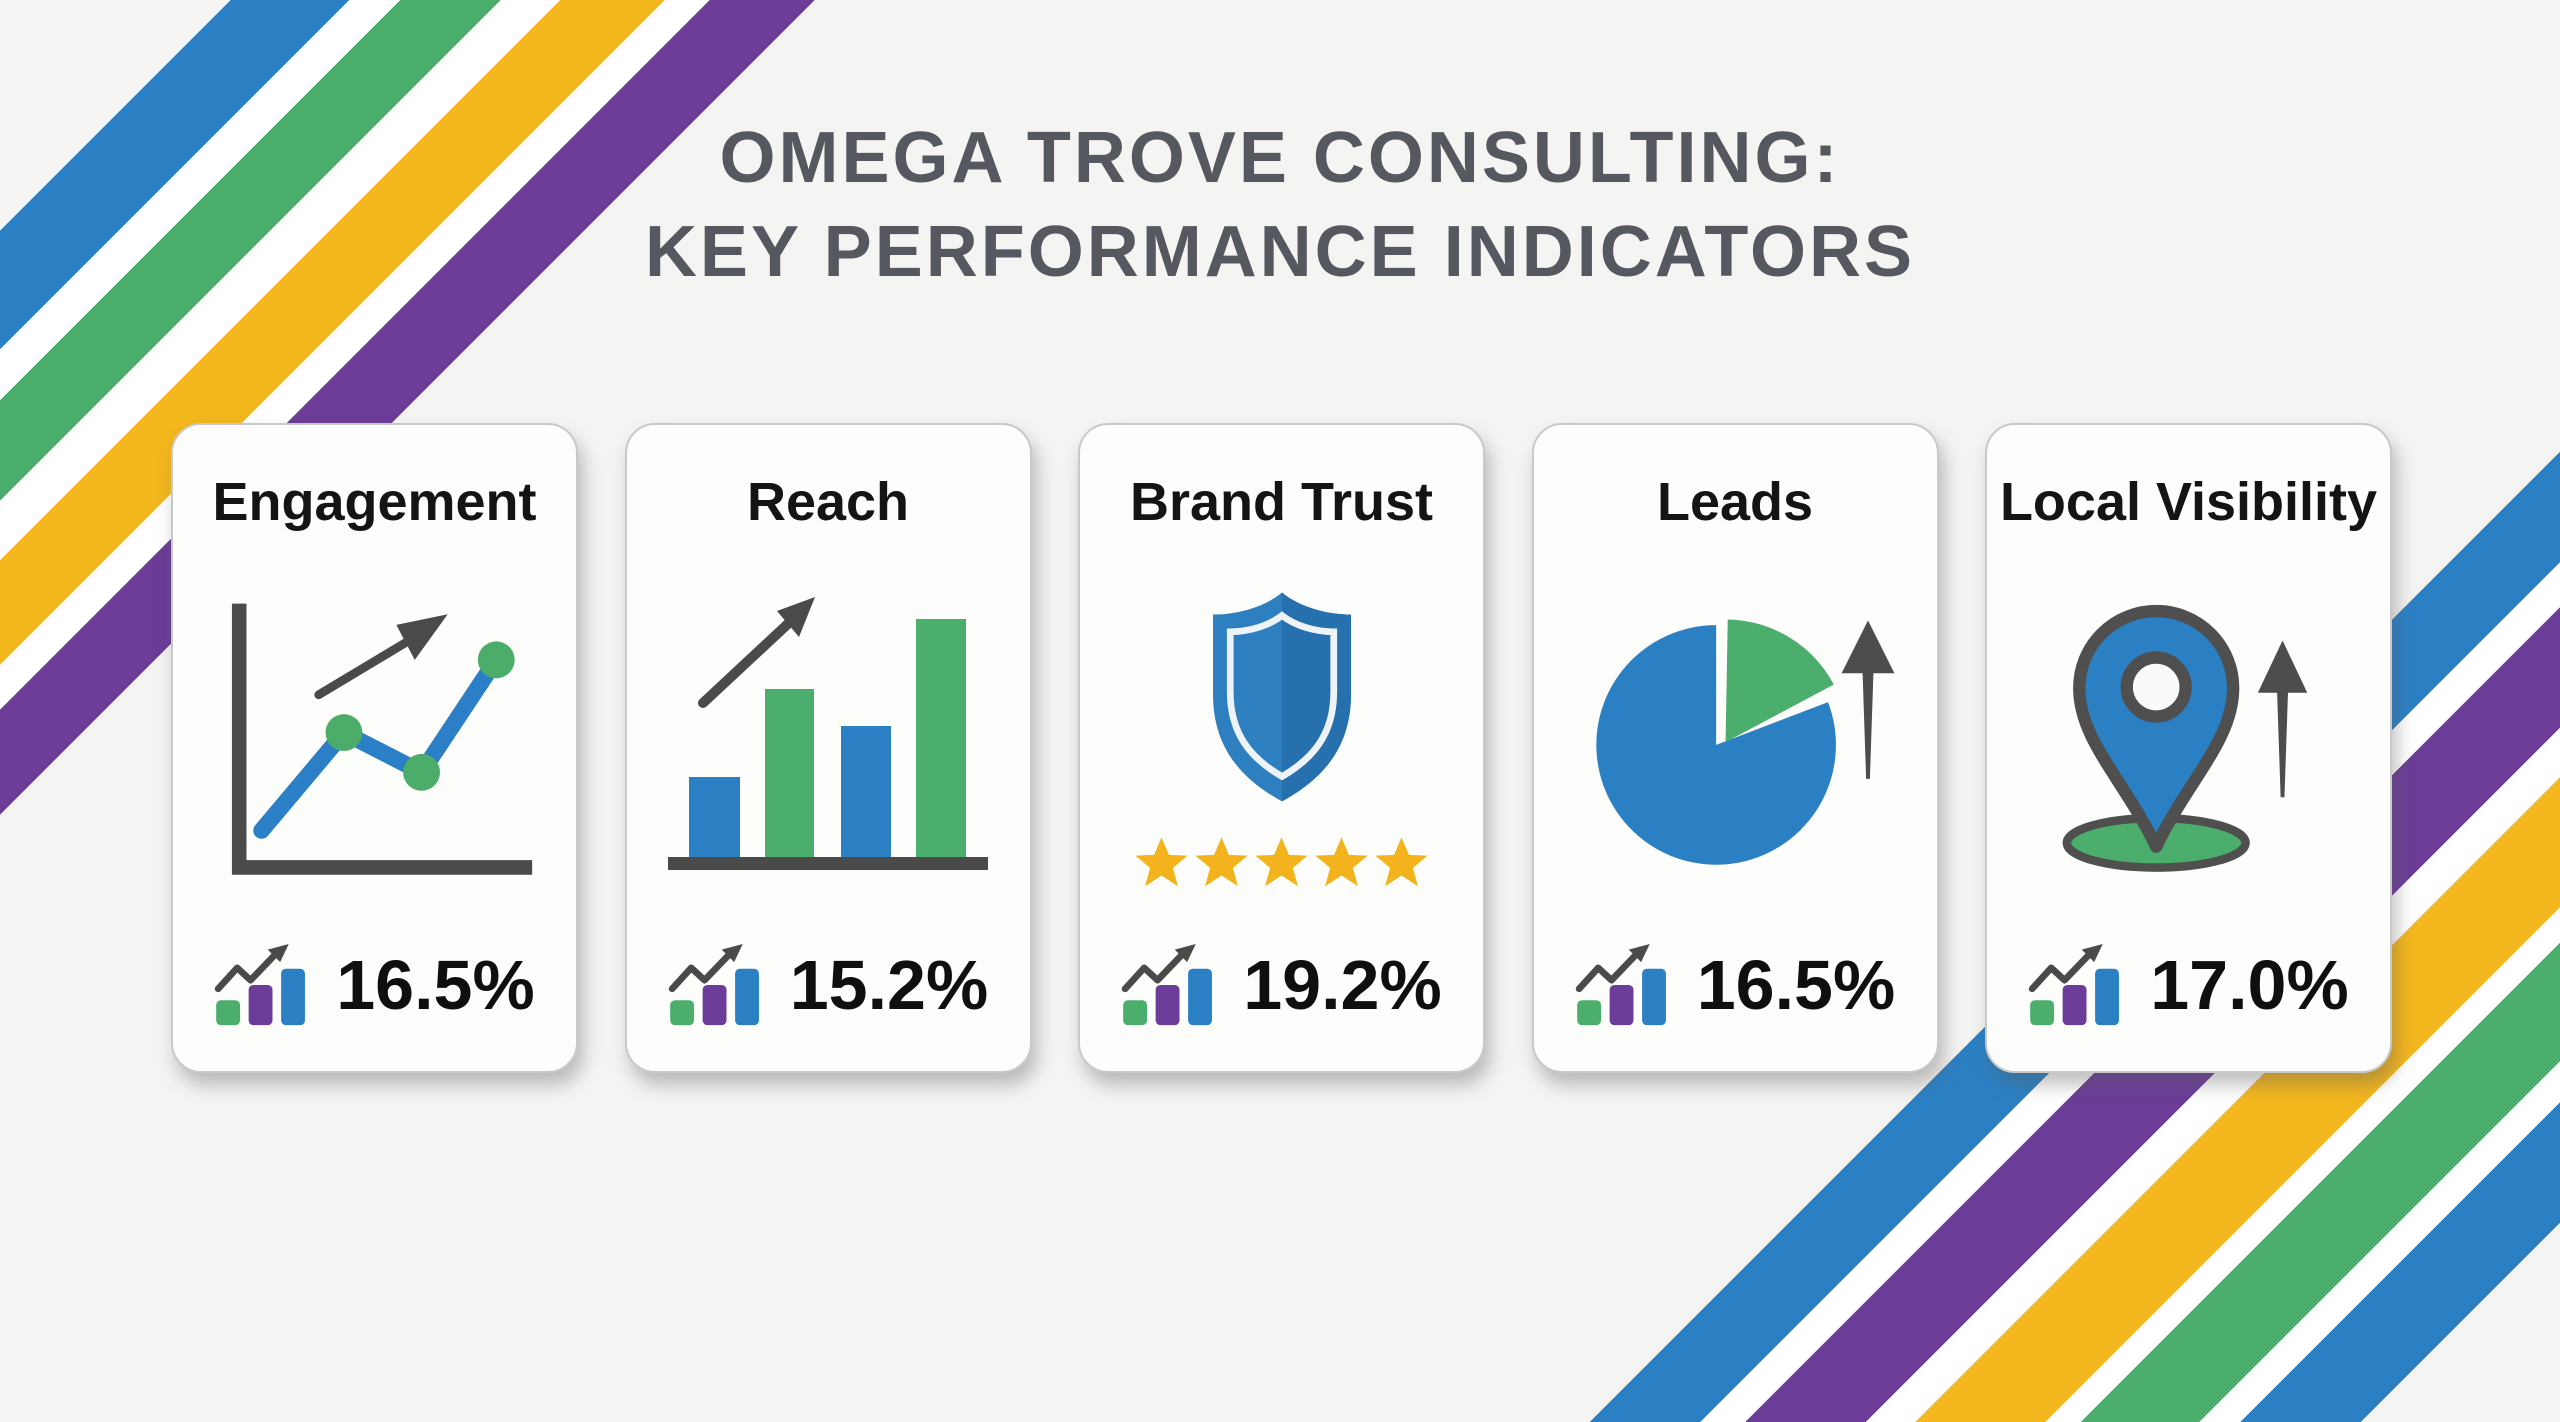  I want to click on card-title: Brand Trust, so click(1281, 502).